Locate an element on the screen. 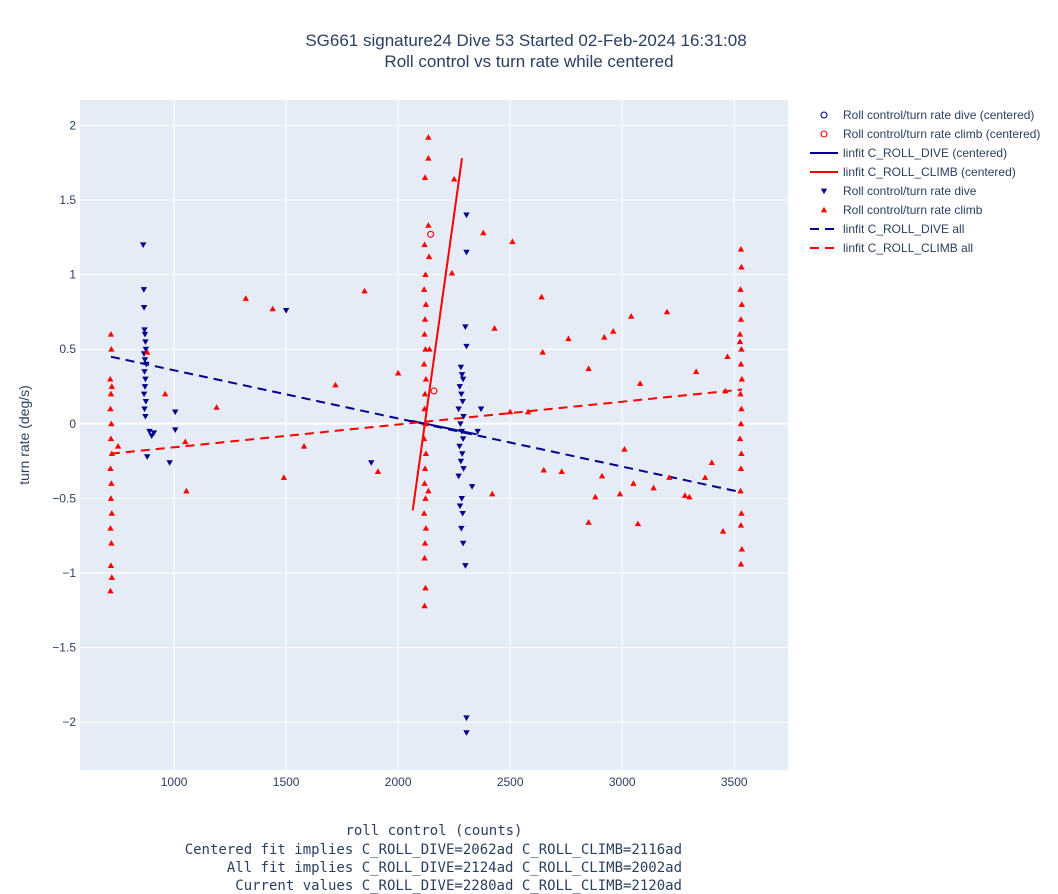 This screenshot has height=894, width=1058. y-tick-label: −1 is located at coordinates (69, 573).